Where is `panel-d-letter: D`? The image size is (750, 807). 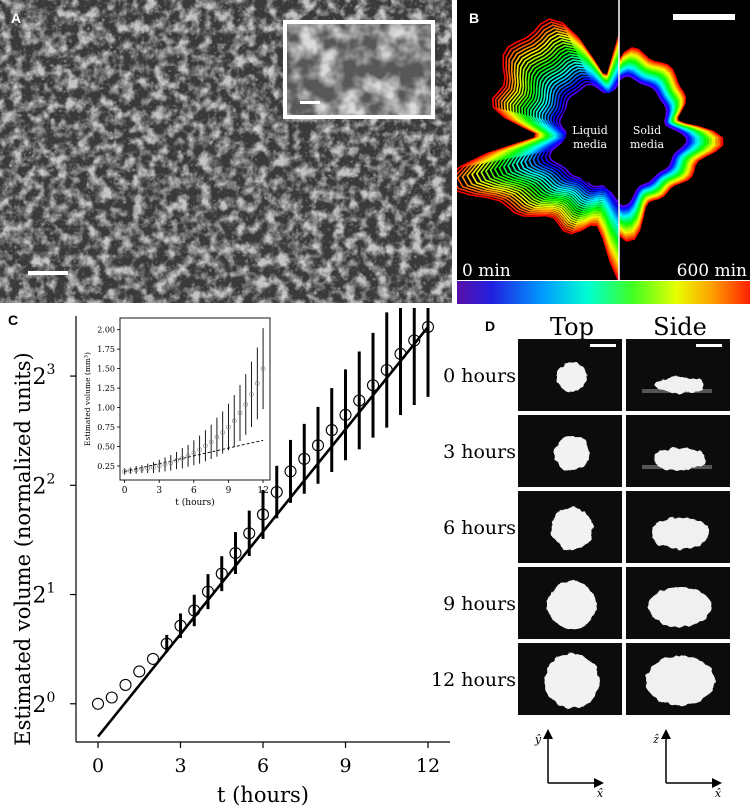
panel-d-letter: D is located at coordinates (490, 326).